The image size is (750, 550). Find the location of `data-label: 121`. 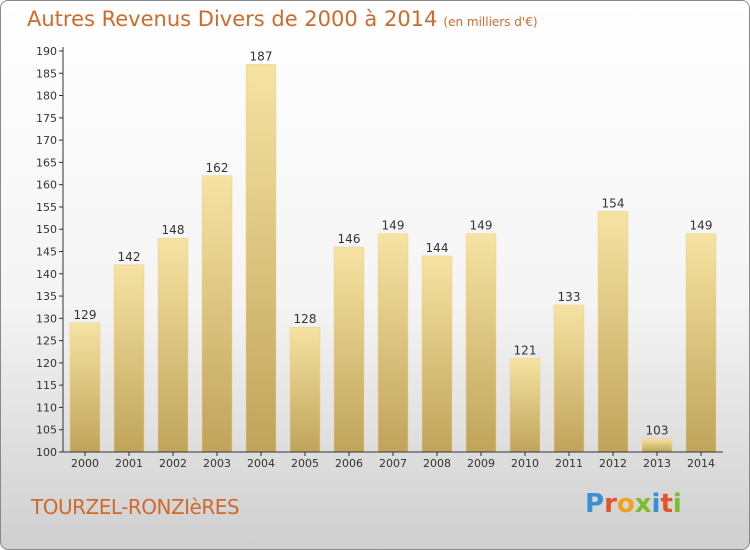

data-label: 121 is located at coordinates (525, 350).